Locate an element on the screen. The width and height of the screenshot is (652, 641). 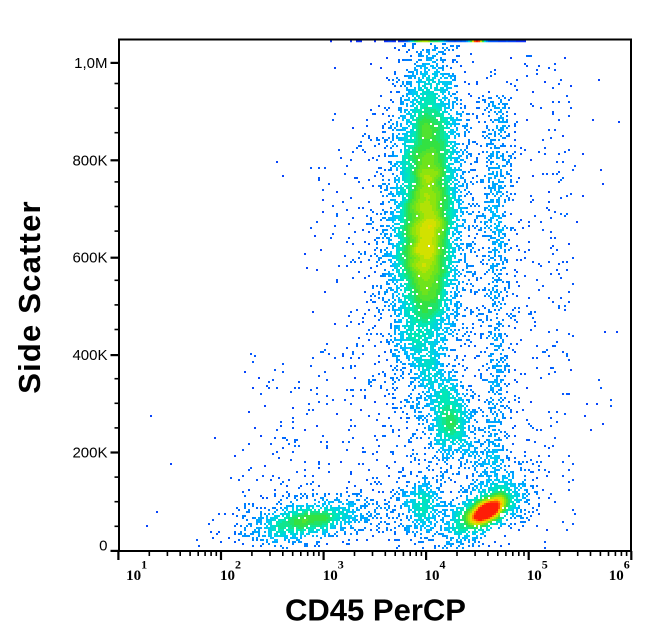
svg-text: 0 is located at coordinates (103, 545).